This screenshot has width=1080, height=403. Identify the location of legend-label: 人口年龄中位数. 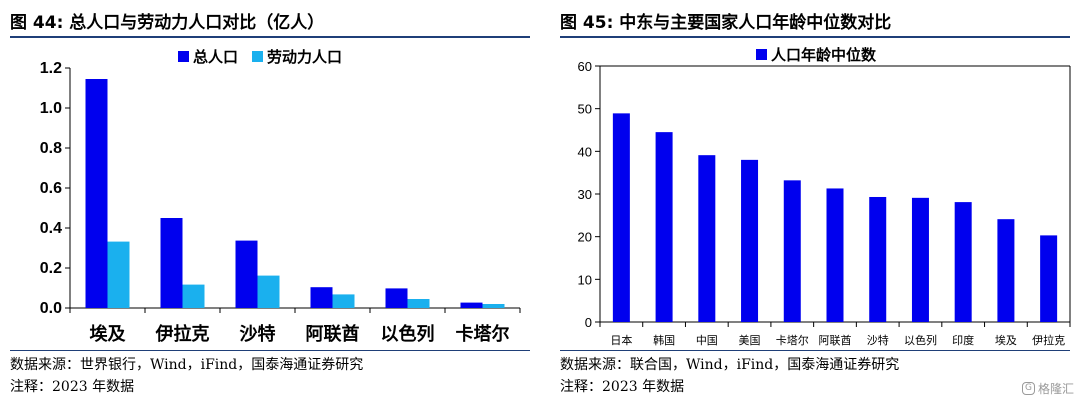
(824, 55).